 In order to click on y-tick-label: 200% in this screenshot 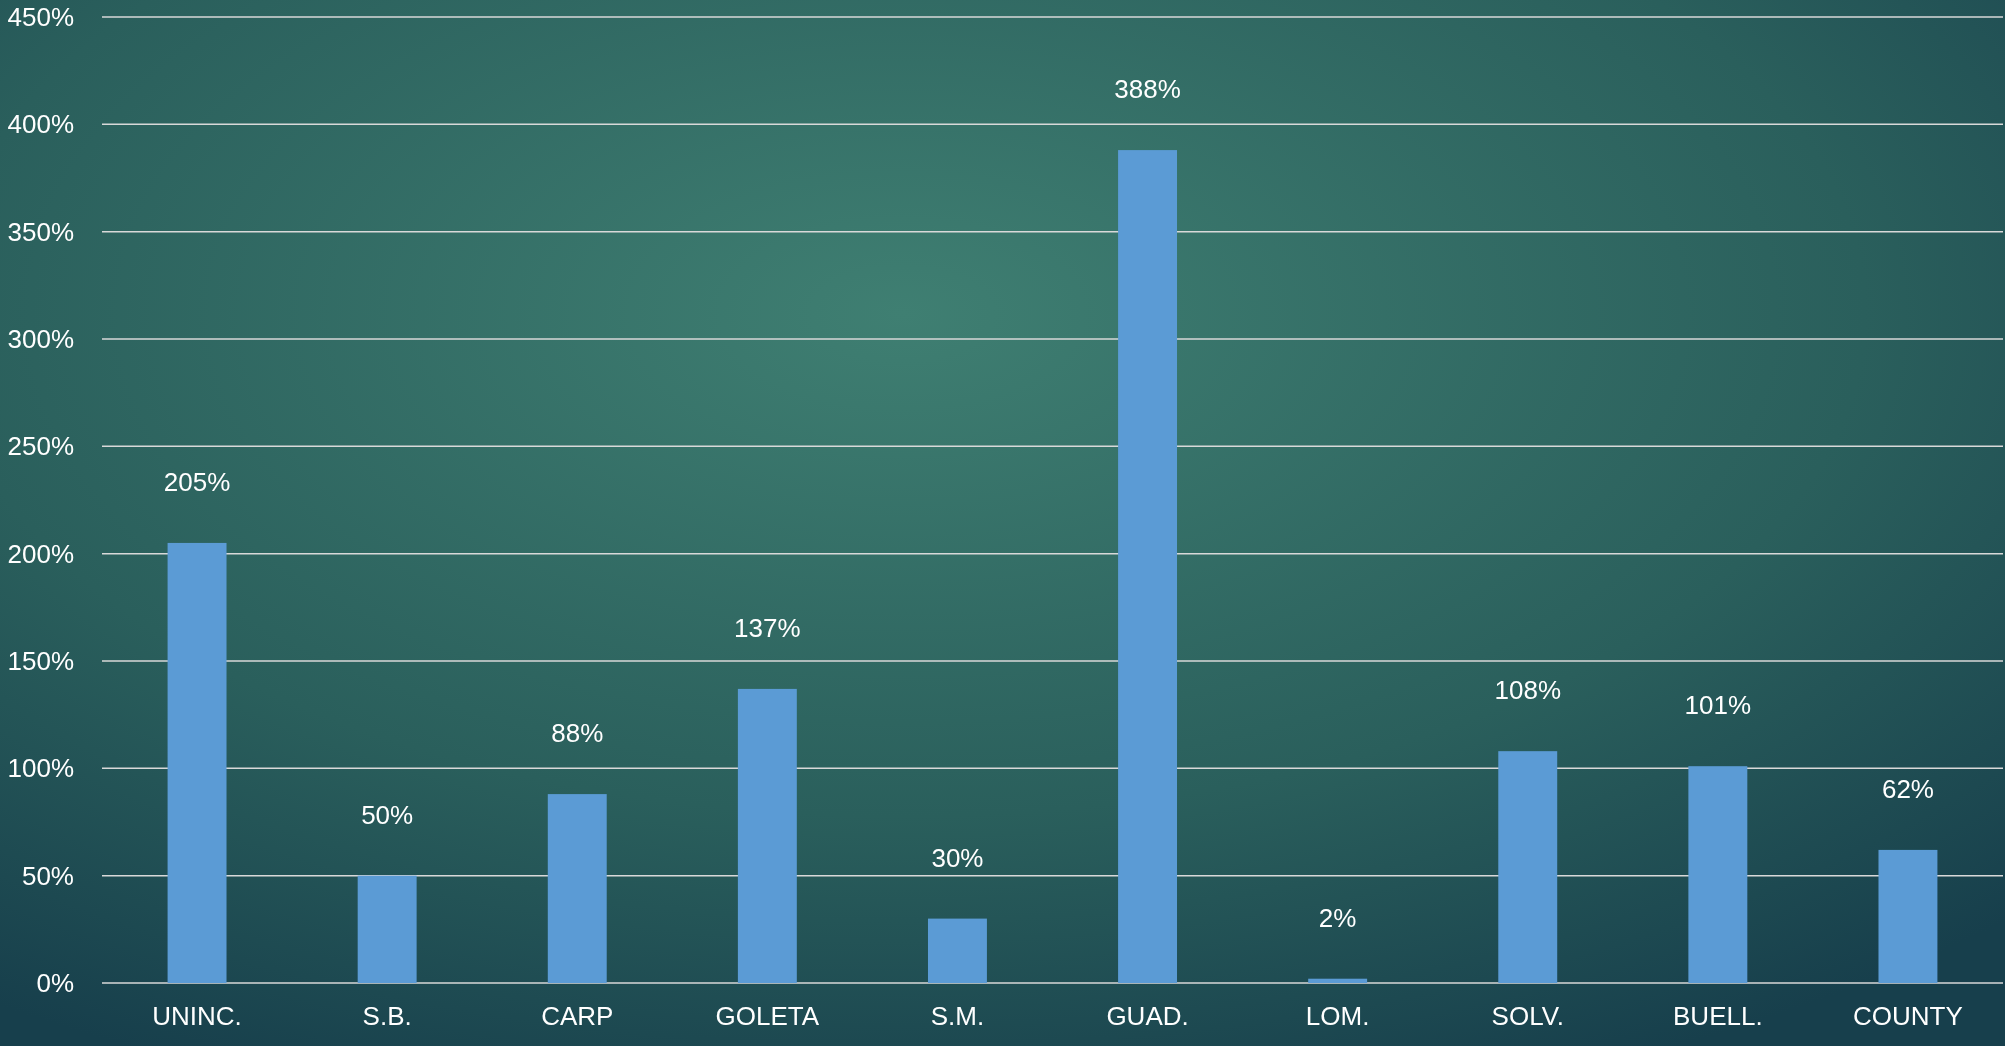, I will do `click(40, 553)`.